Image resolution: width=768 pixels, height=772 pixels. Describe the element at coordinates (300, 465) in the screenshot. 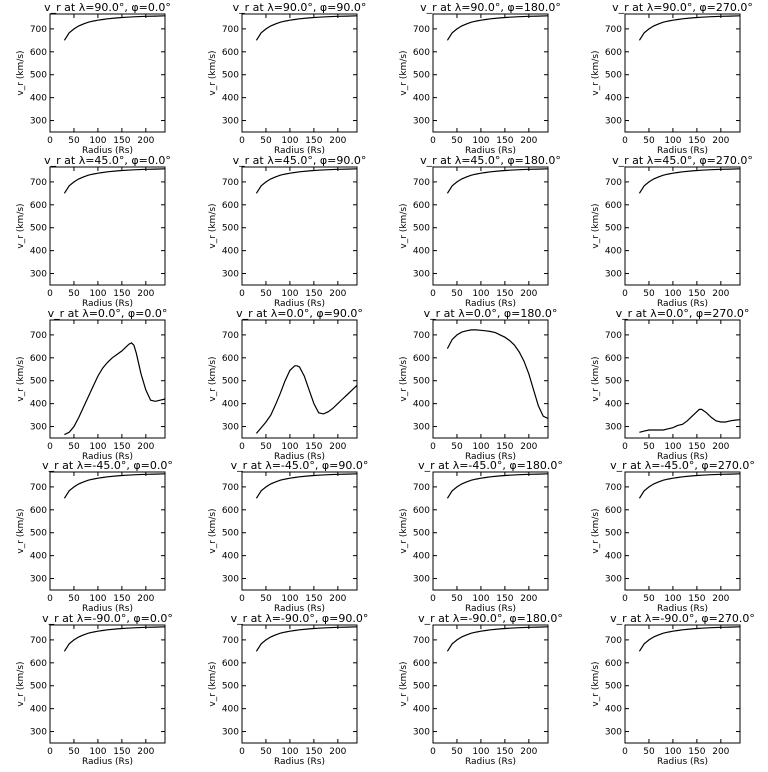

I see `subplot-title: v_r at λ=-45.0°, φ=90.0°` at that location.